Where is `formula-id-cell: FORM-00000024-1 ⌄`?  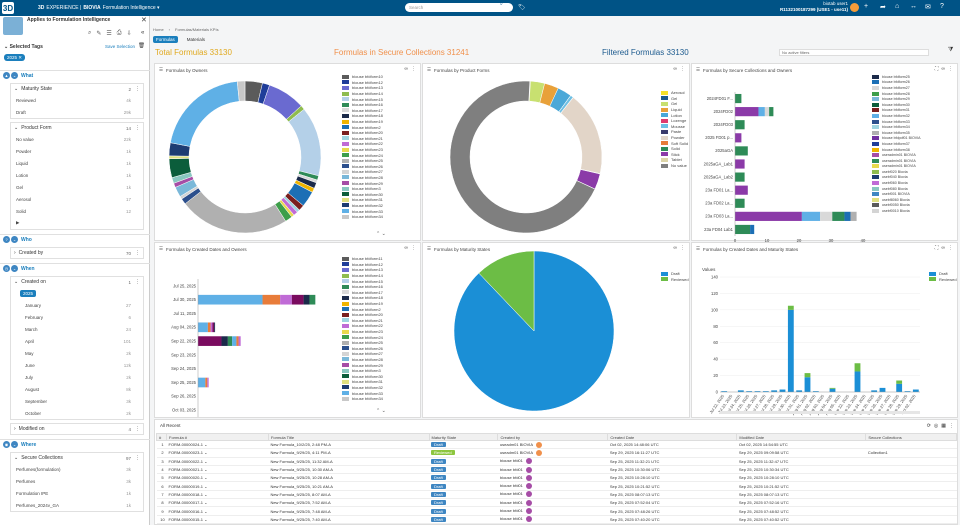
formula-id-cell: FORM-00000024-1 ⌄ is located at coordinates (217, 445).